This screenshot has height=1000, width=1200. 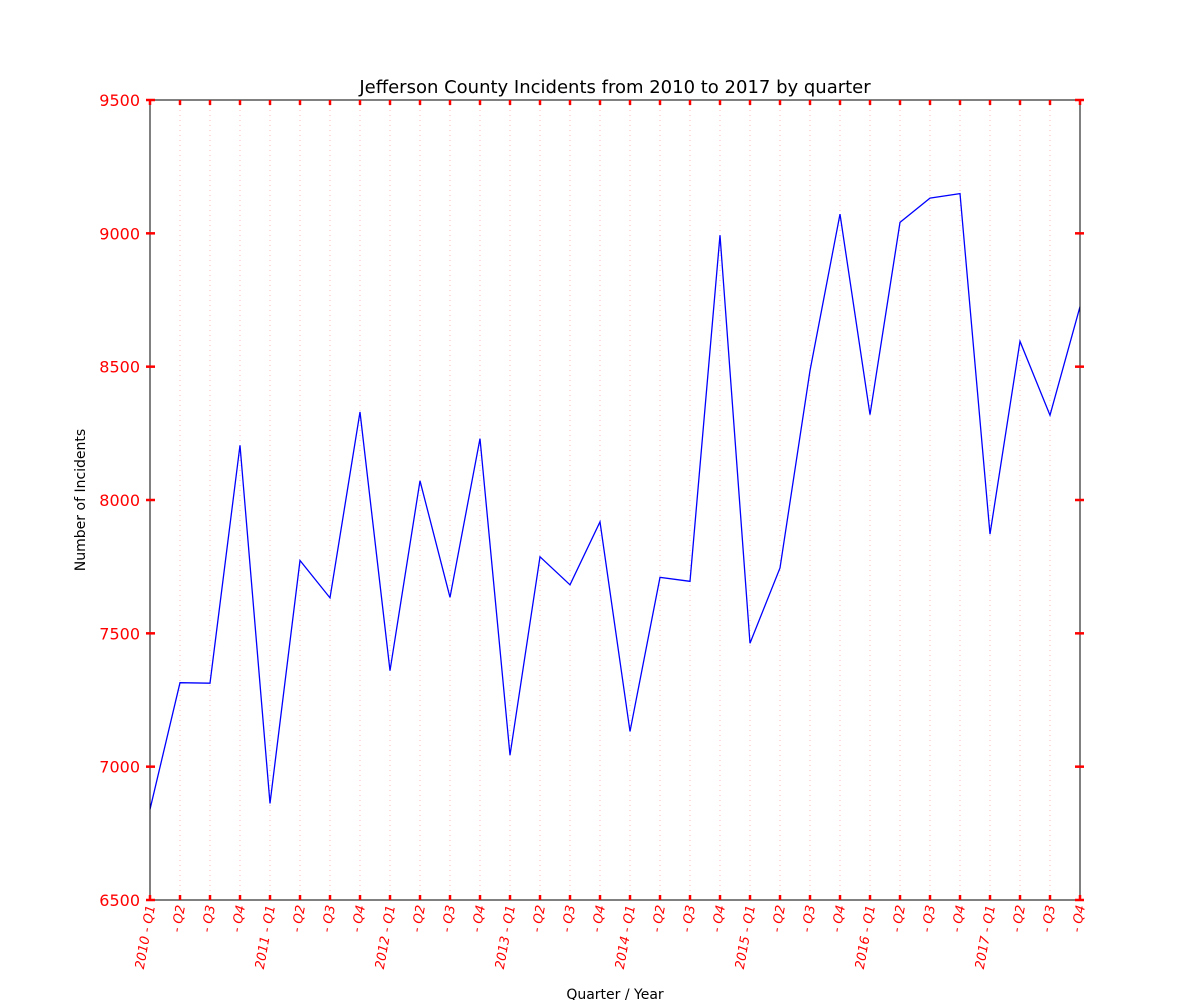 I want to click on y-tick-label: 8000, so click(x=119, y=500).